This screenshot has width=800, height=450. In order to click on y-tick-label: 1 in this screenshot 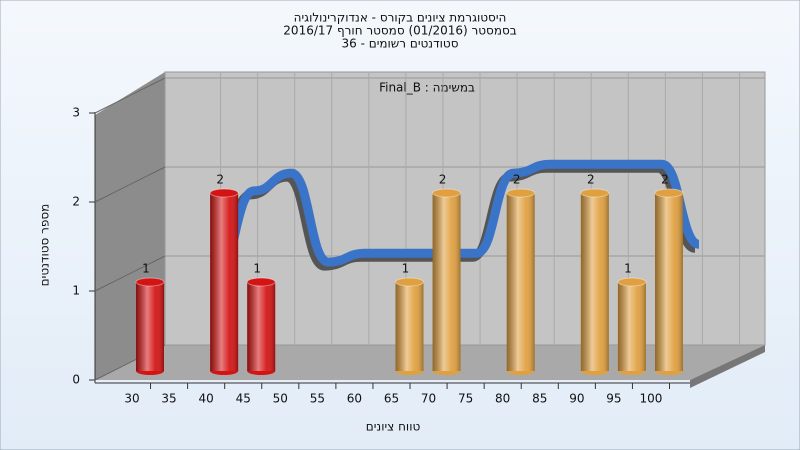, I will do `click(76, 291)`.